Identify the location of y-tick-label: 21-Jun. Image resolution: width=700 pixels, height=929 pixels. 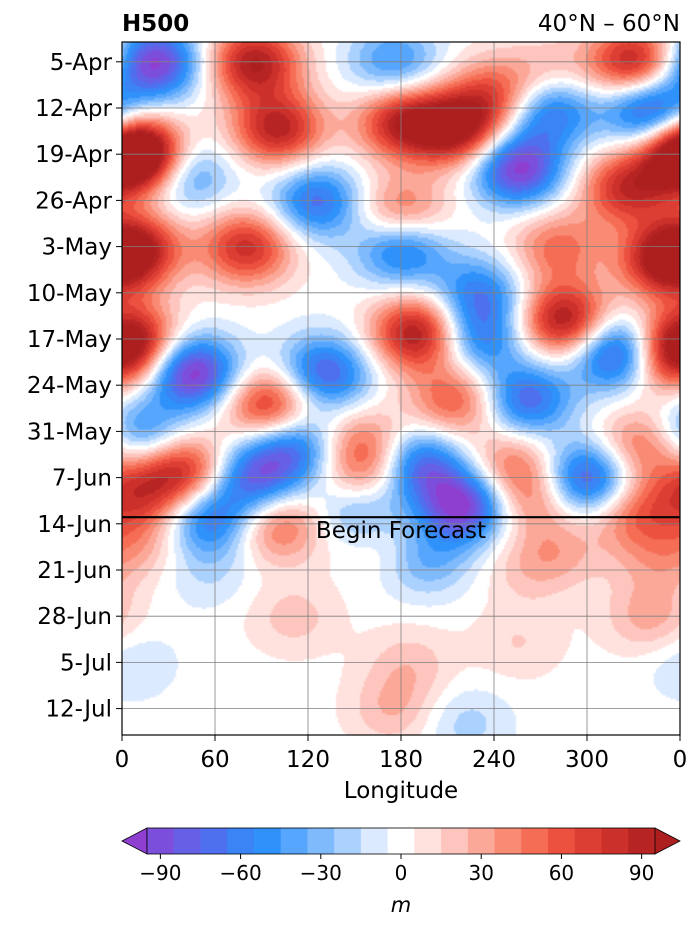
(74, 571).